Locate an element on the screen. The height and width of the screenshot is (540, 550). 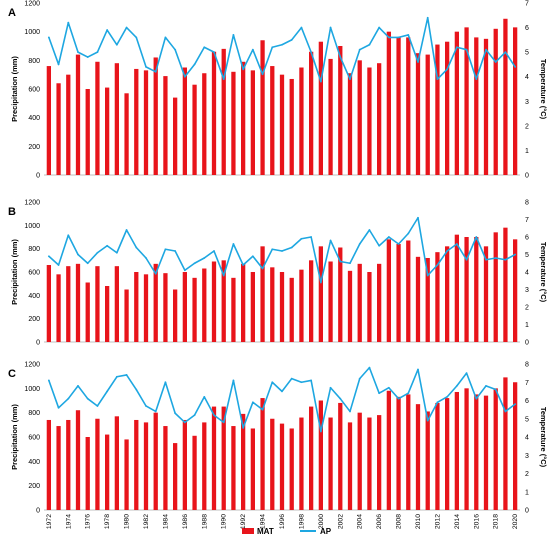
bar-2007 is located at coordinates (388, 450).